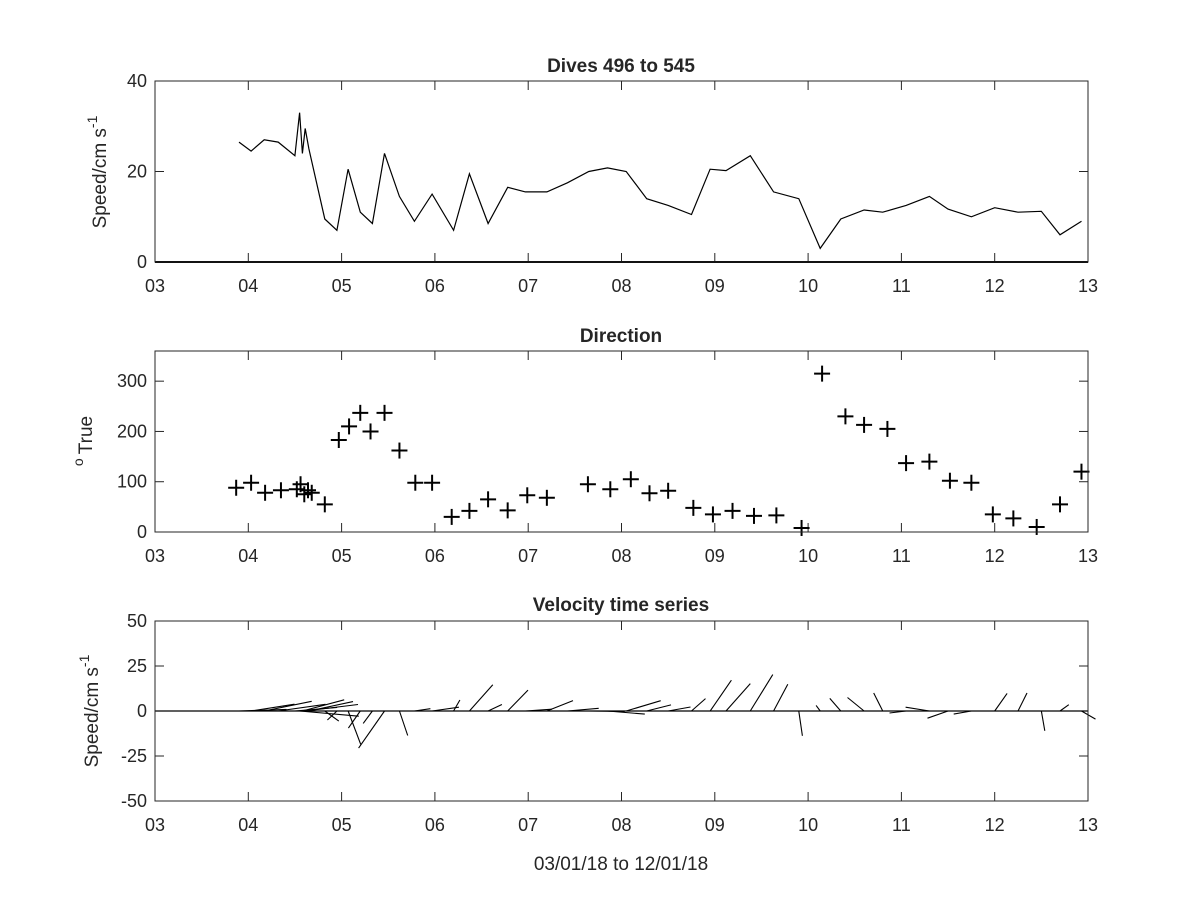 The width and height of the screenshot is (1200, 900). Describe the element at coordinates (995, 556) in the screenshot. I see `x-tick-label: 12` at that location.